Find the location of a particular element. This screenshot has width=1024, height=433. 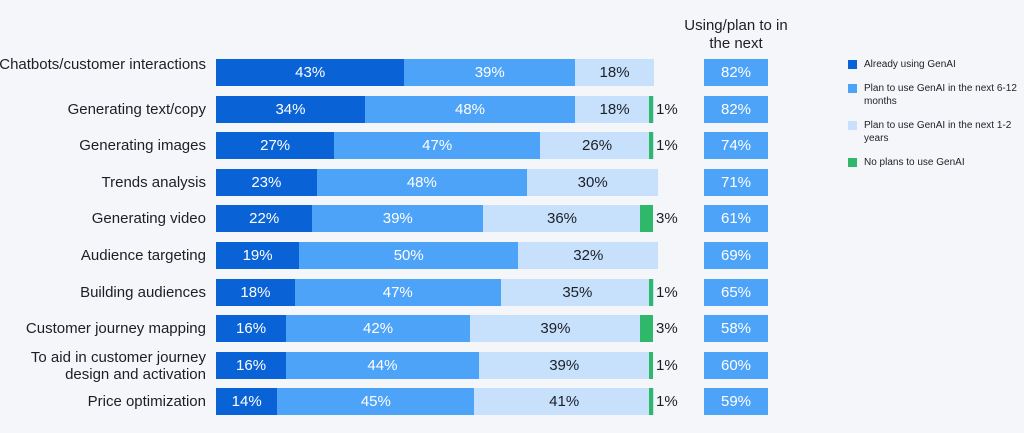

segment-value-label: 23% is located at coordinates (266, 182).